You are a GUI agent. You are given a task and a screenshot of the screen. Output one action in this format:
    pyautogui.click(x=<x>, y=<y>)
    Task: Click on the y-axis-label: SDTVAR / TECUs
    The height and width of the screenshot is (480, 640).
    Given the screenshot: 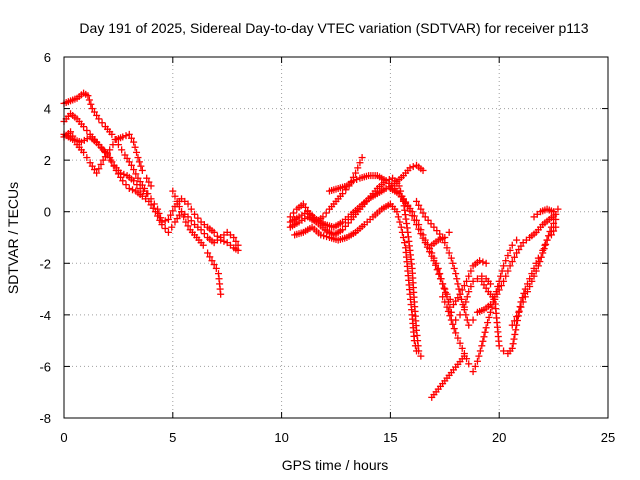 What is the action you would take?
    pyautogui.click(x=13, y=238)
    